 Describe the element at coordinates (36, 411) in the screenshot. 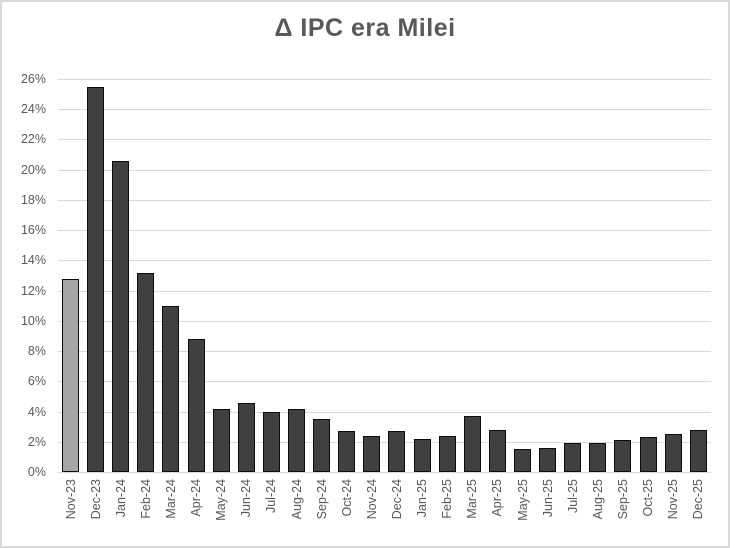

I see `y-axis-tick-label: 4%` at that location.